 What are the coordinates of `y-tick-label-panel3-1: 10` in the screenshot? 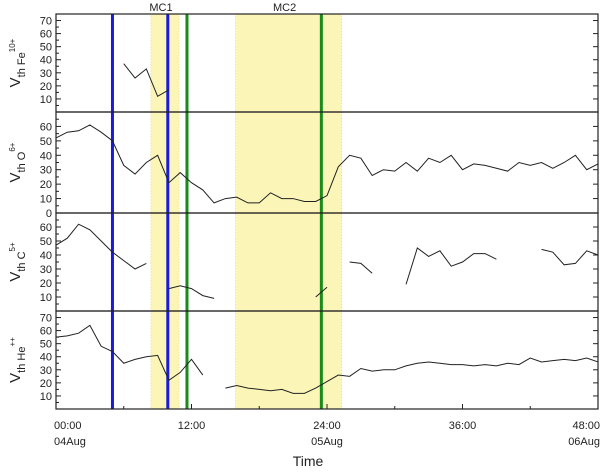 It's located at (46, 298).